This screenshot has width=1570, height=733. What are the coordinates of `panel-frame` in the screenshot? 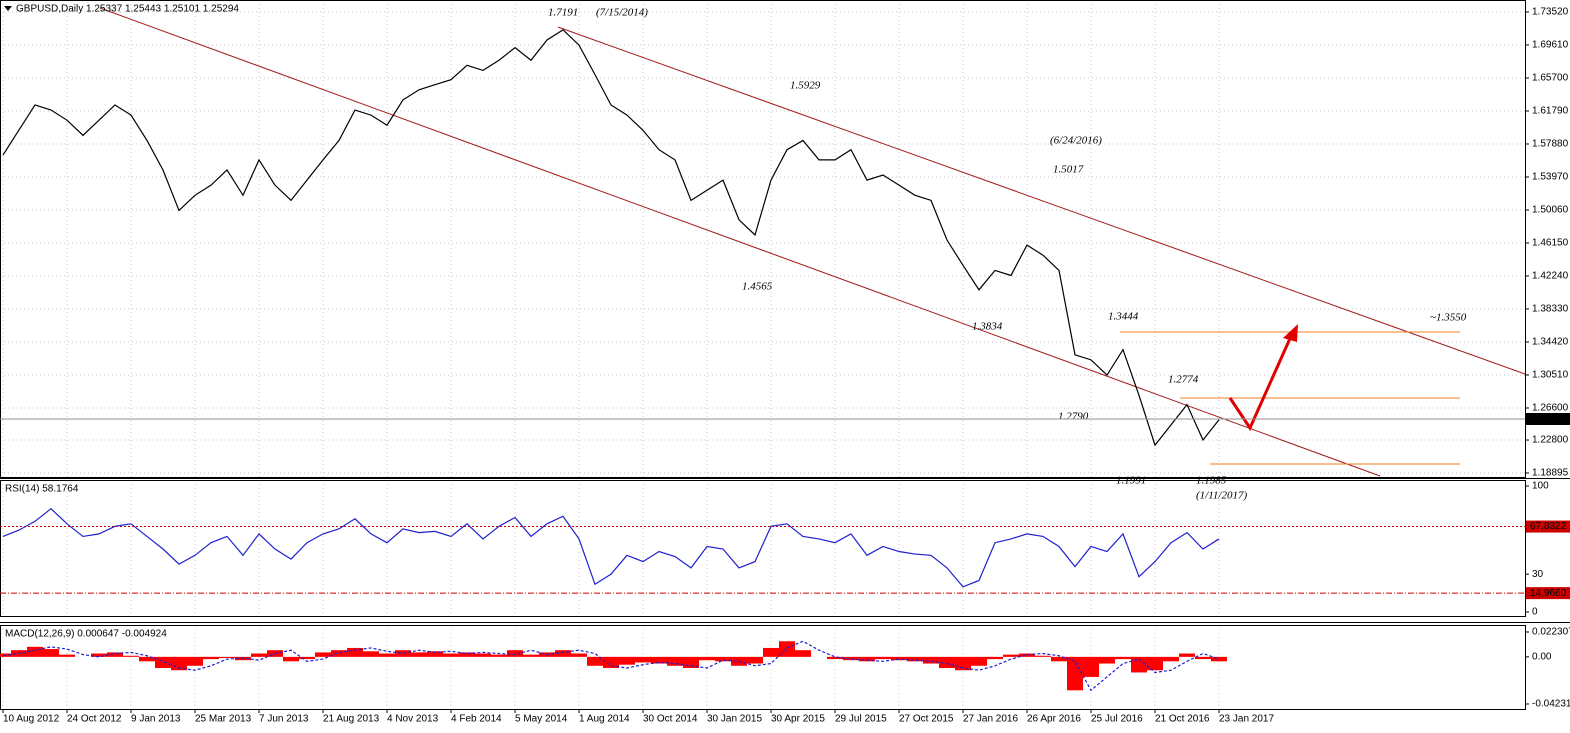 It's located at (763, 667).